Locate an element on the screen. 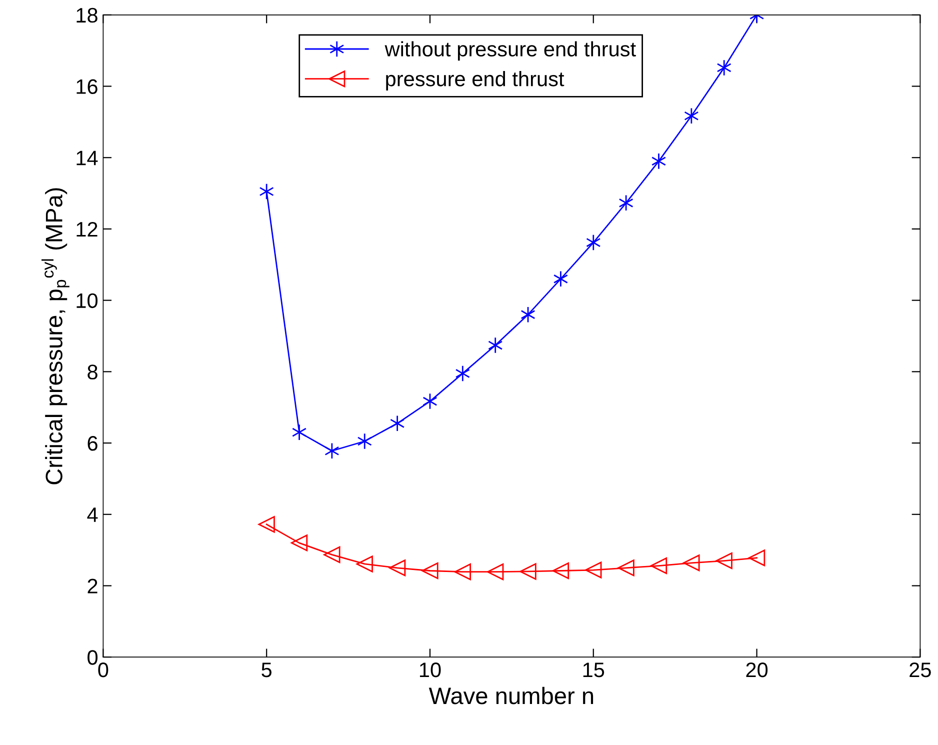 The image size is (938, 745). y-tick-label: 18 is located at coordinates (87, 15).